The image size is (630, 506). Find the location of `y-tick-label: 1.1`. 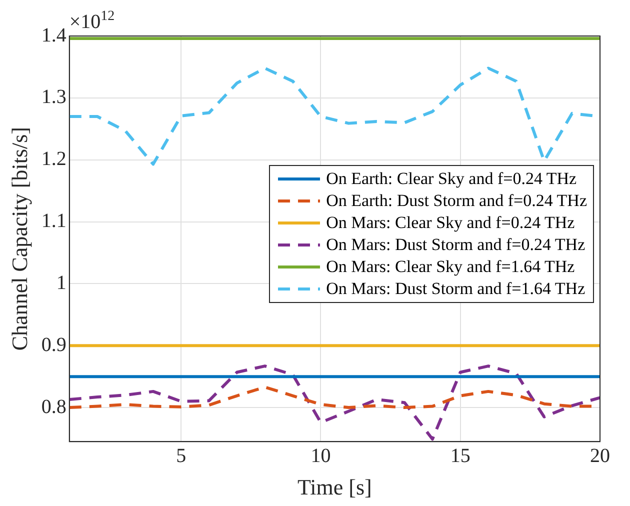

y-tick-label: 1.1 is located at coordinates (53, 221).